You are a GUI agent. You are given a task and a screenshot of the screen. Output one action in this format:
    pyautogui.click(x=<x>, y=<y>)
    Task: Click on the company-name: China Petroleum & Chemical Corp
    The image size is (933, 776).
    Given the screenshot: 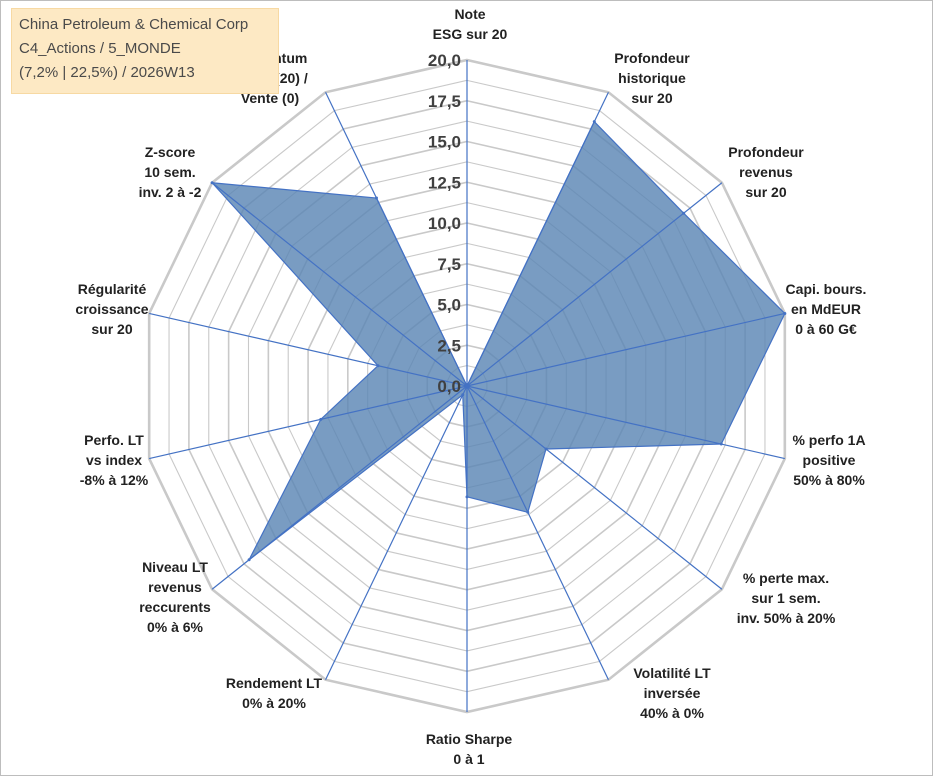 What is the action you would take?
    pyautogui.click(x=134, y=24)
    